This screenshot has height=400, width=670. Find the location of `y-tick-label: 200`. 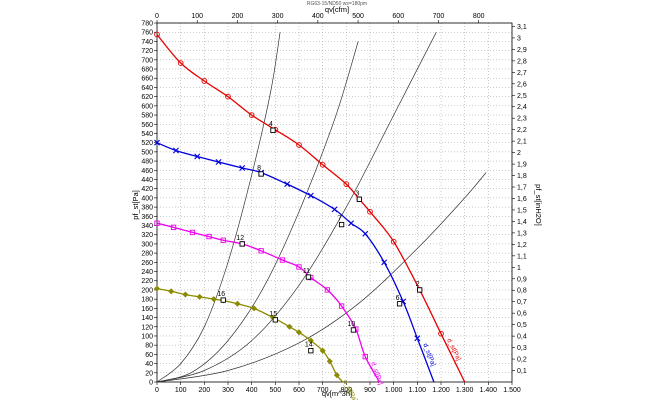

y-tick-label: 200 is located at coordinates (147, 290).